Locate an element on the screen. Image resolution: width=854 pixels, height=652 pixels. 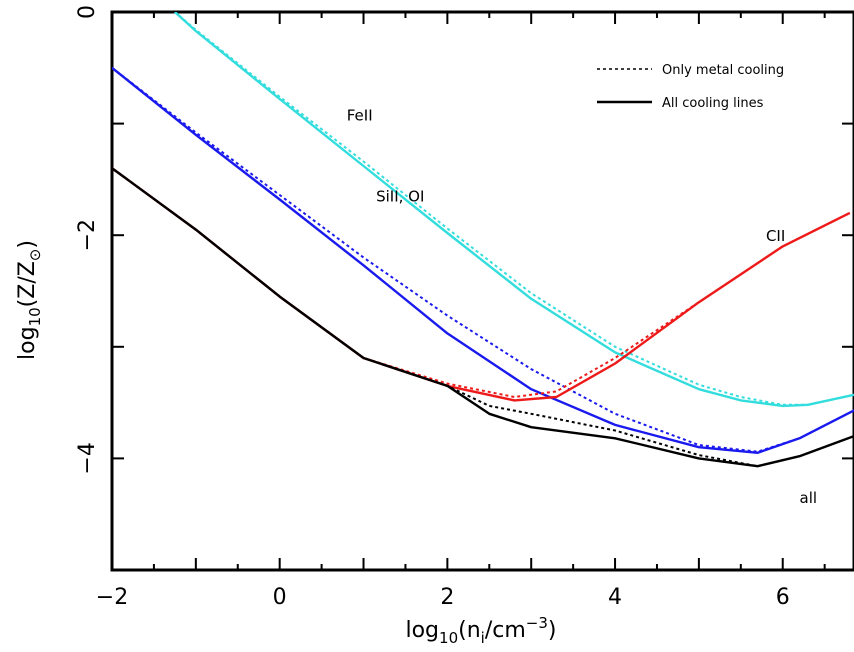
x-tick-label: 6 is located at coordinates (783, 597).